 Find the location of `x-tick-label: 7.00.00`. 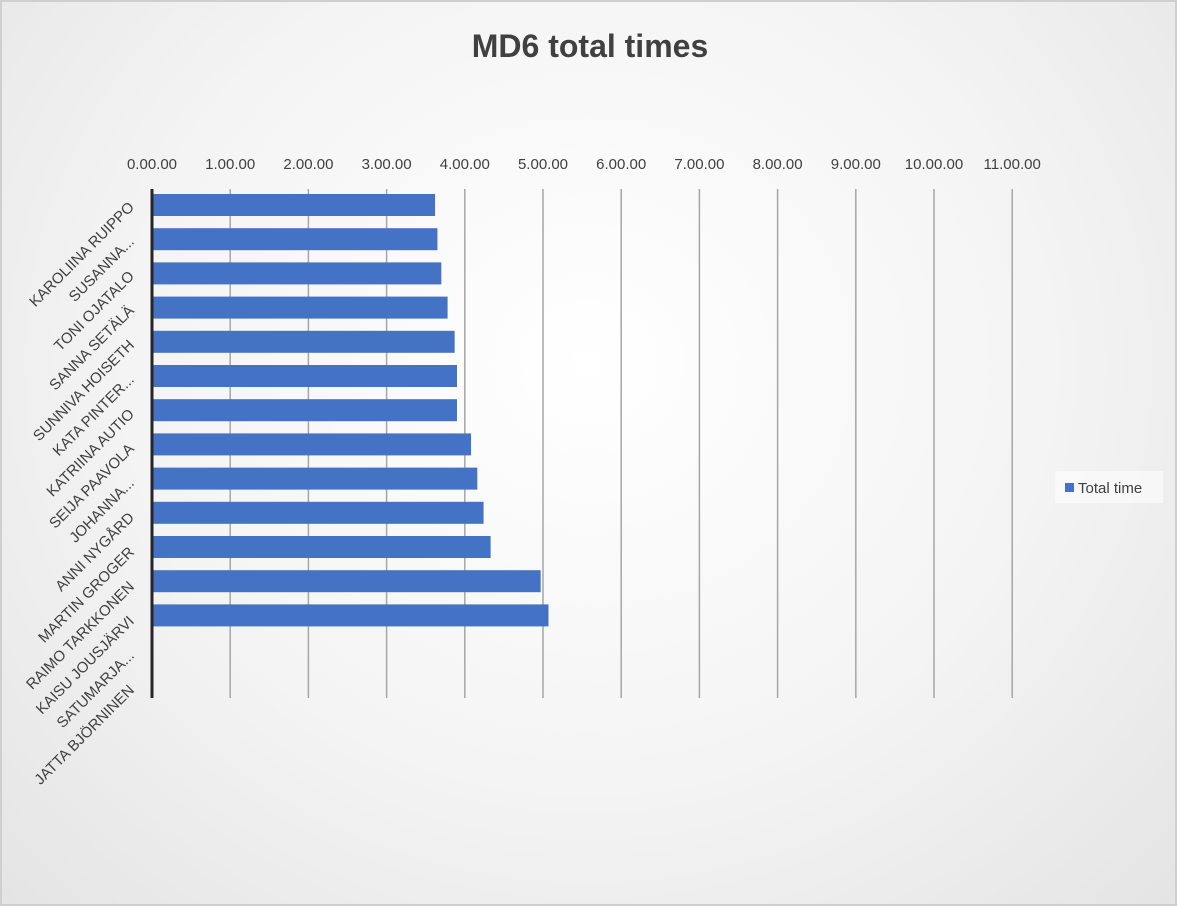

x-tick-label: 7.00.00 is located at coordinates (699, 164).